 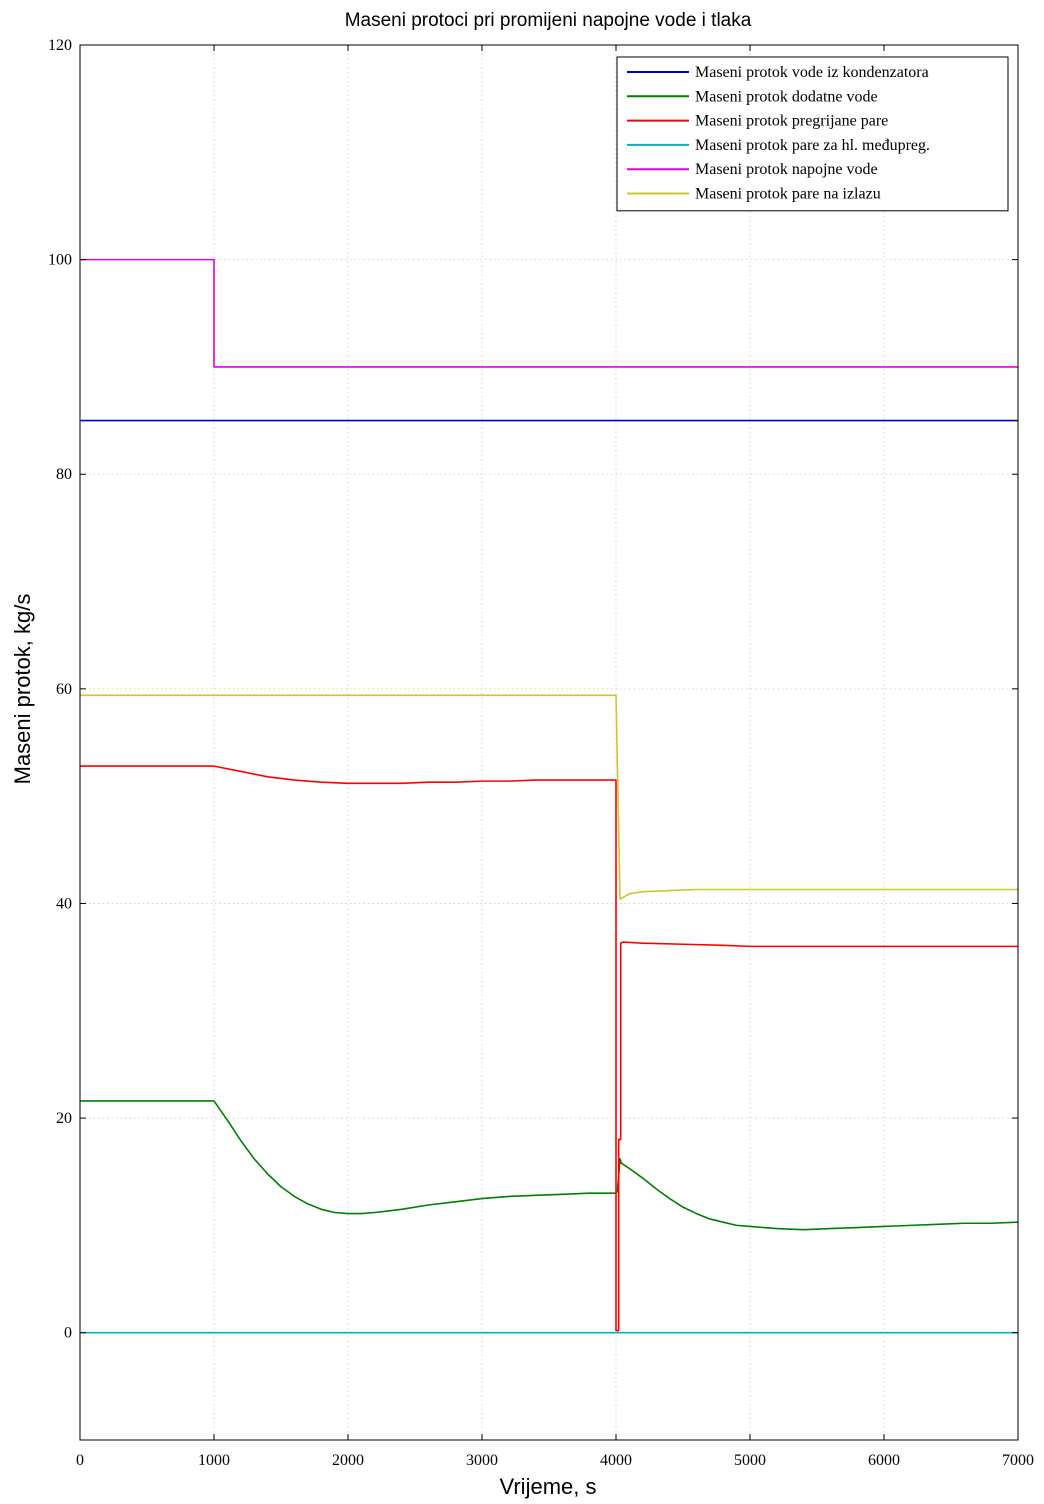 What do you see at coordinates (786, 96) in the screenshot?
I see `legend-label-2: Maseni protok dodatne vode` at bounding box center [786, 96].